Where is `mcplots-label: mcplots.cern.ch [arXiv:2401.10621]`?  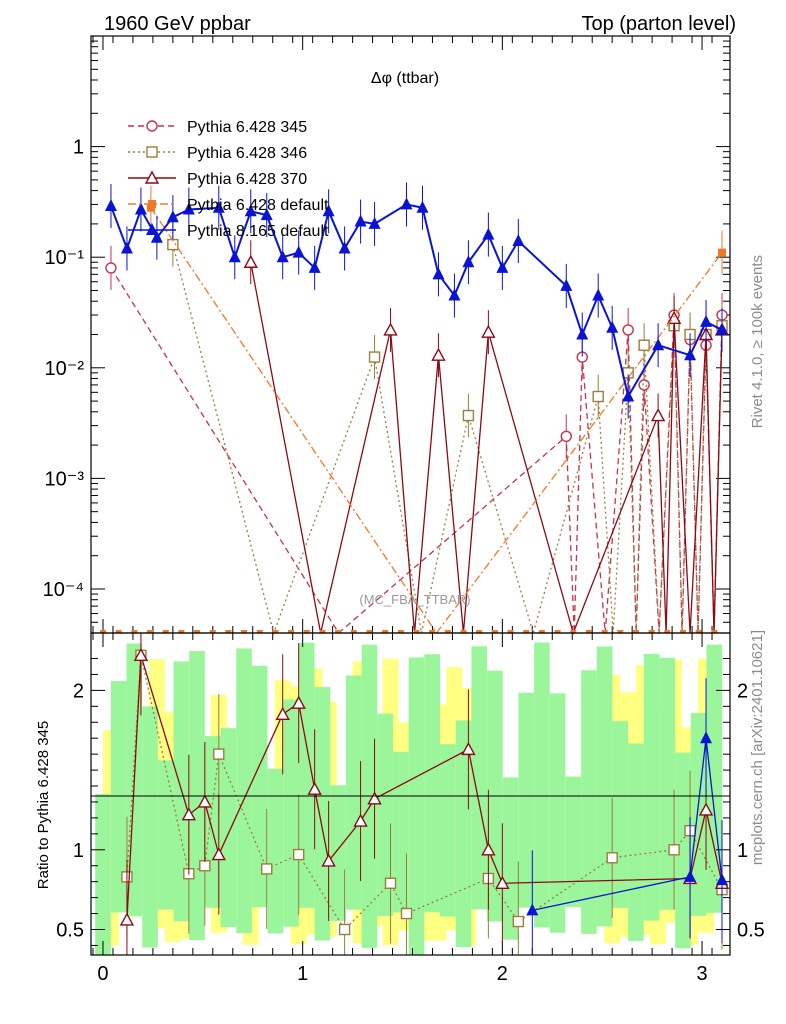
mcplots-label: mcplots.cern.ch [arXiv:2401.10621] is located at coordinates (757, 747).